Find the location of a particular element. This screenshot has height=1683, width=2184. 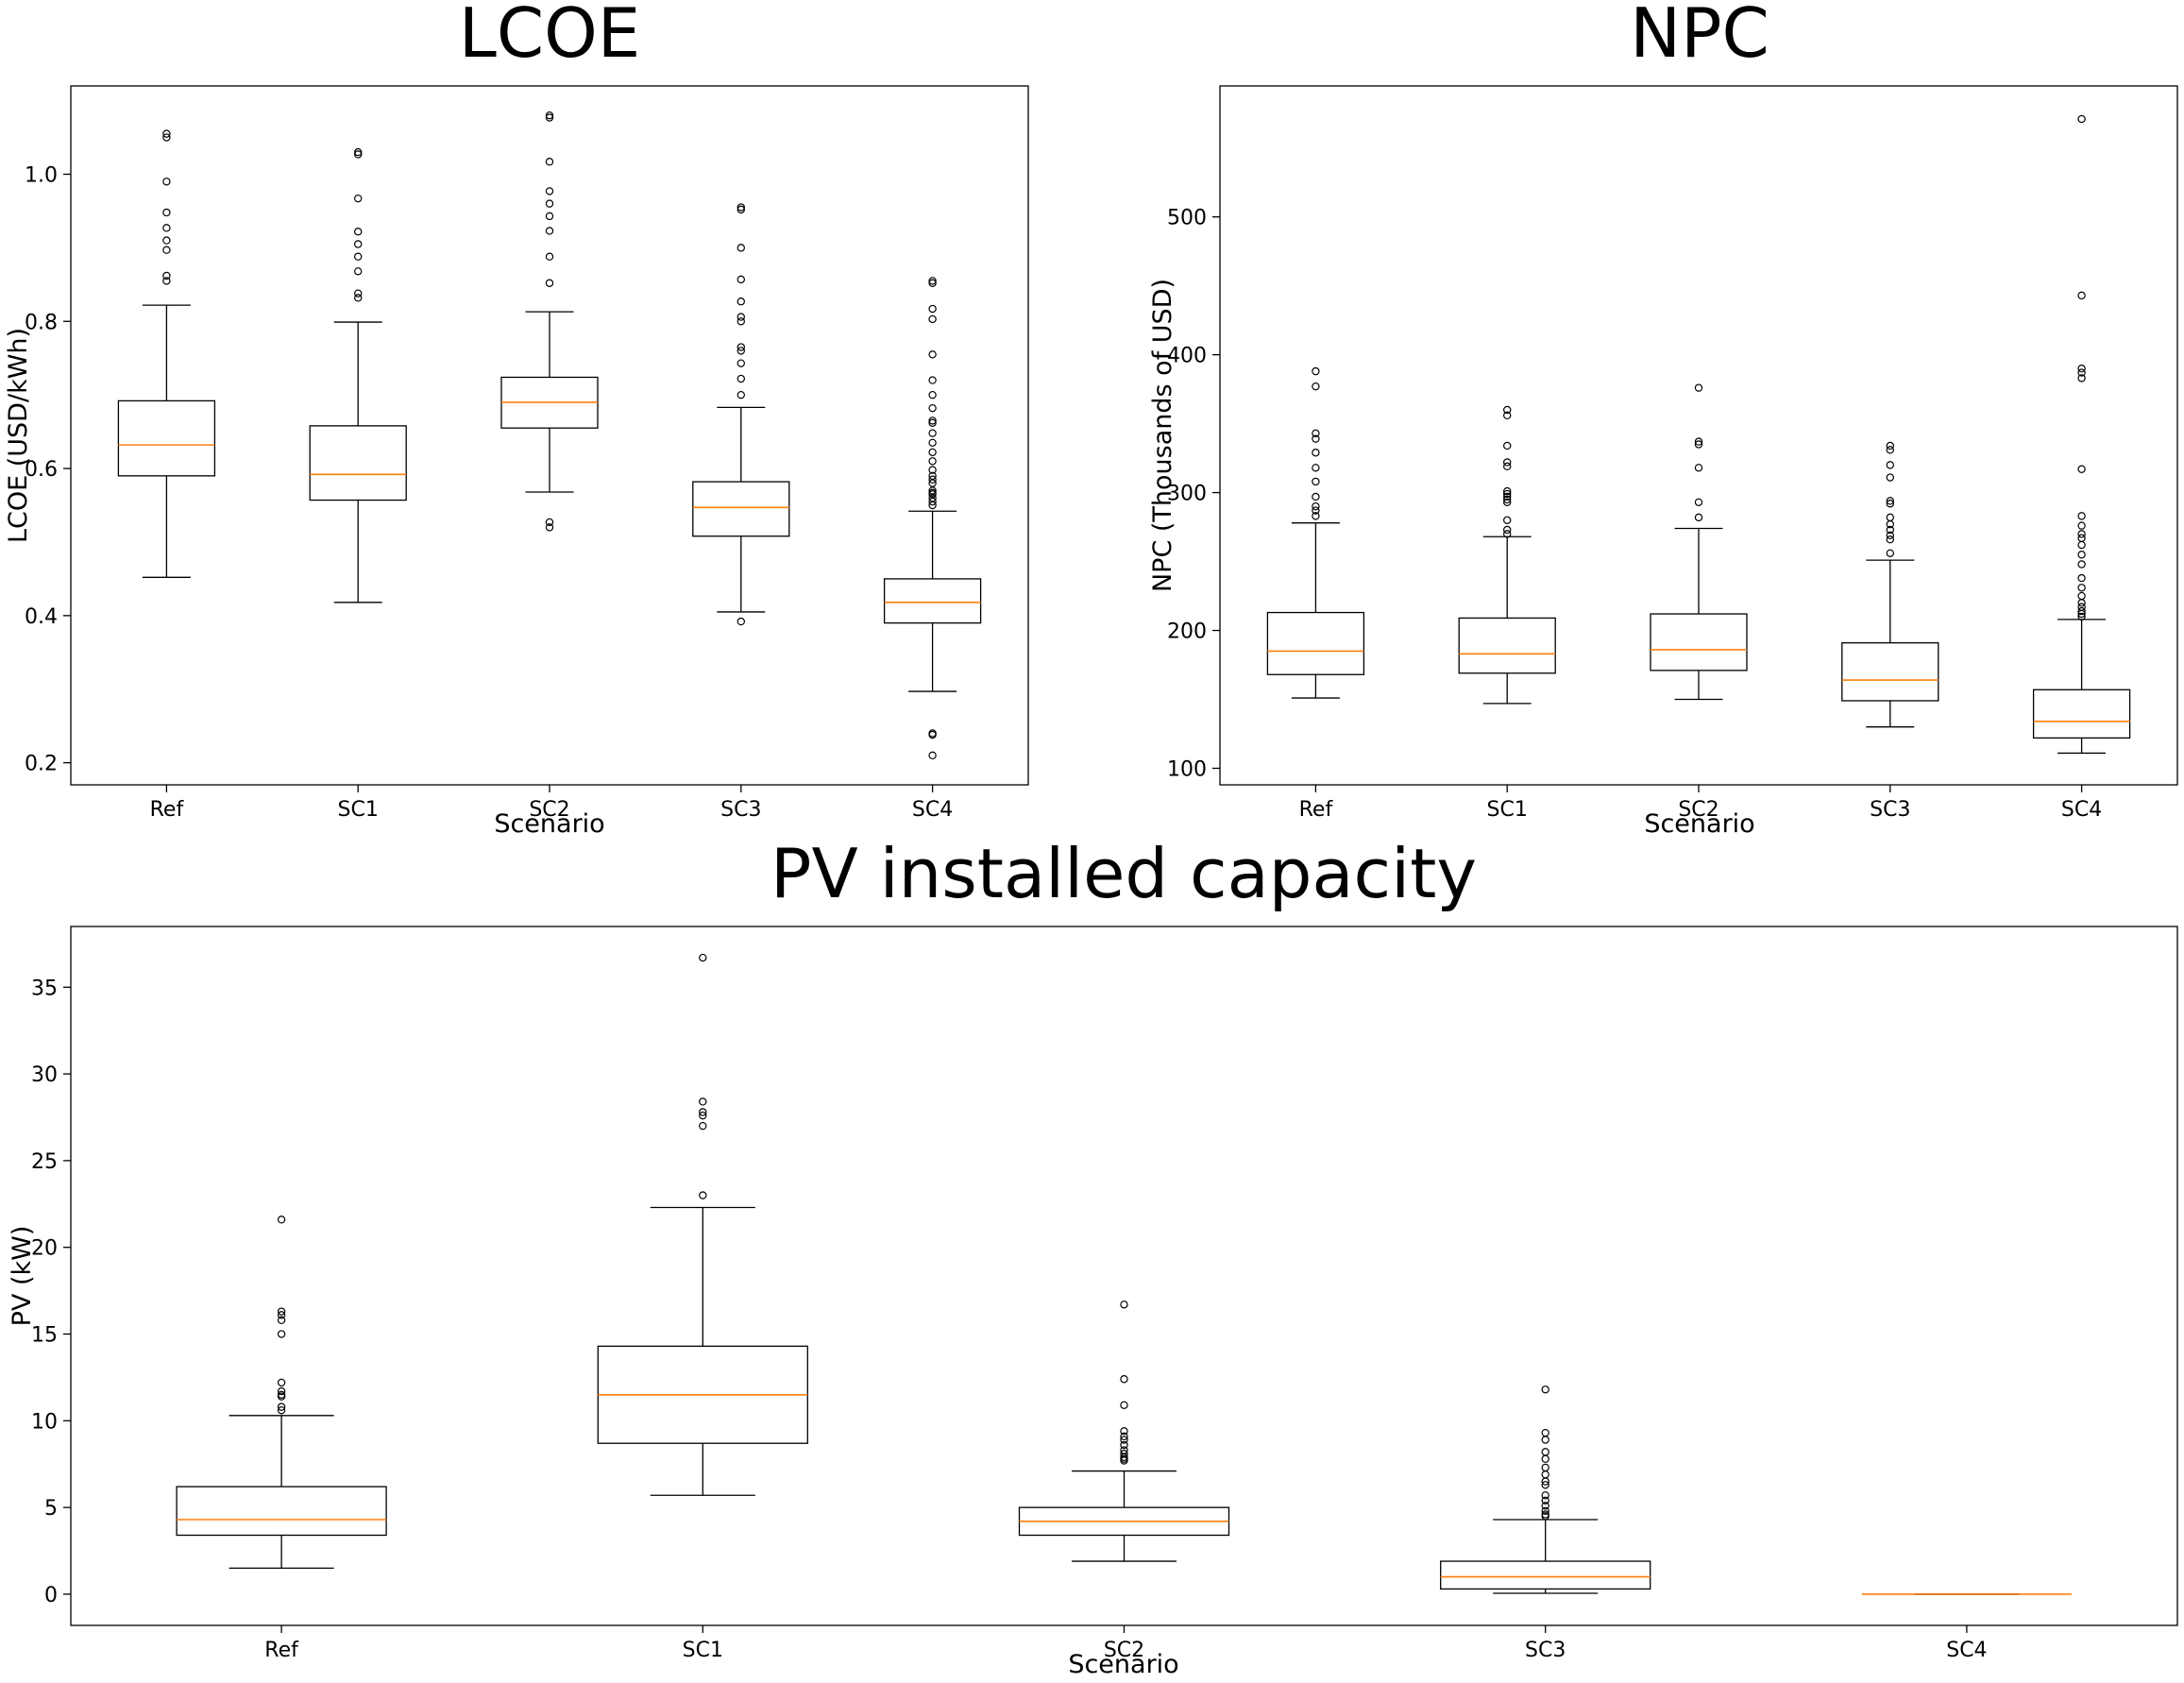

y-tick-label: 20 is located at coordinates (44, 1249).